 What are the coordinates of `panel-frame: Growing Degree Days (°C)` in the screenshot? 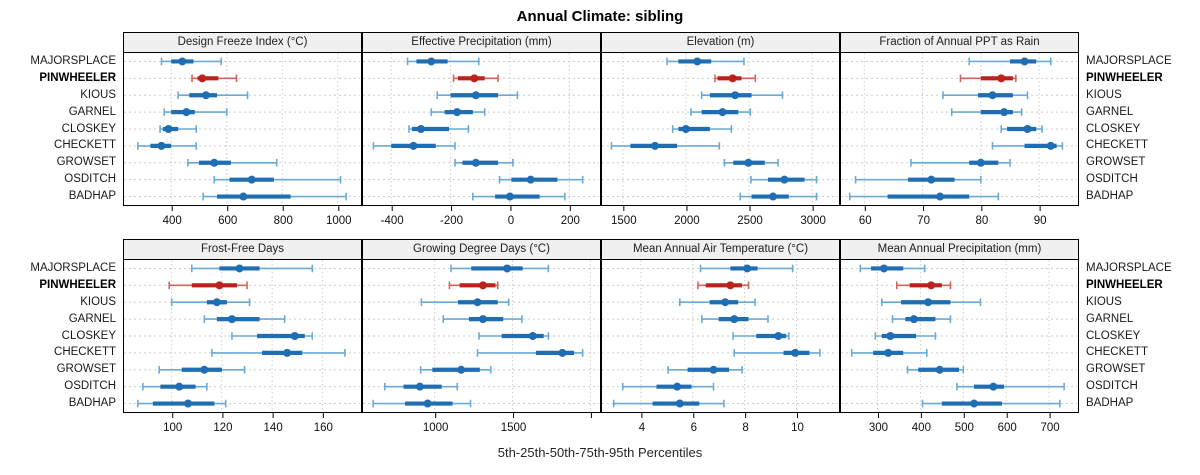 It's located at (481, 326).